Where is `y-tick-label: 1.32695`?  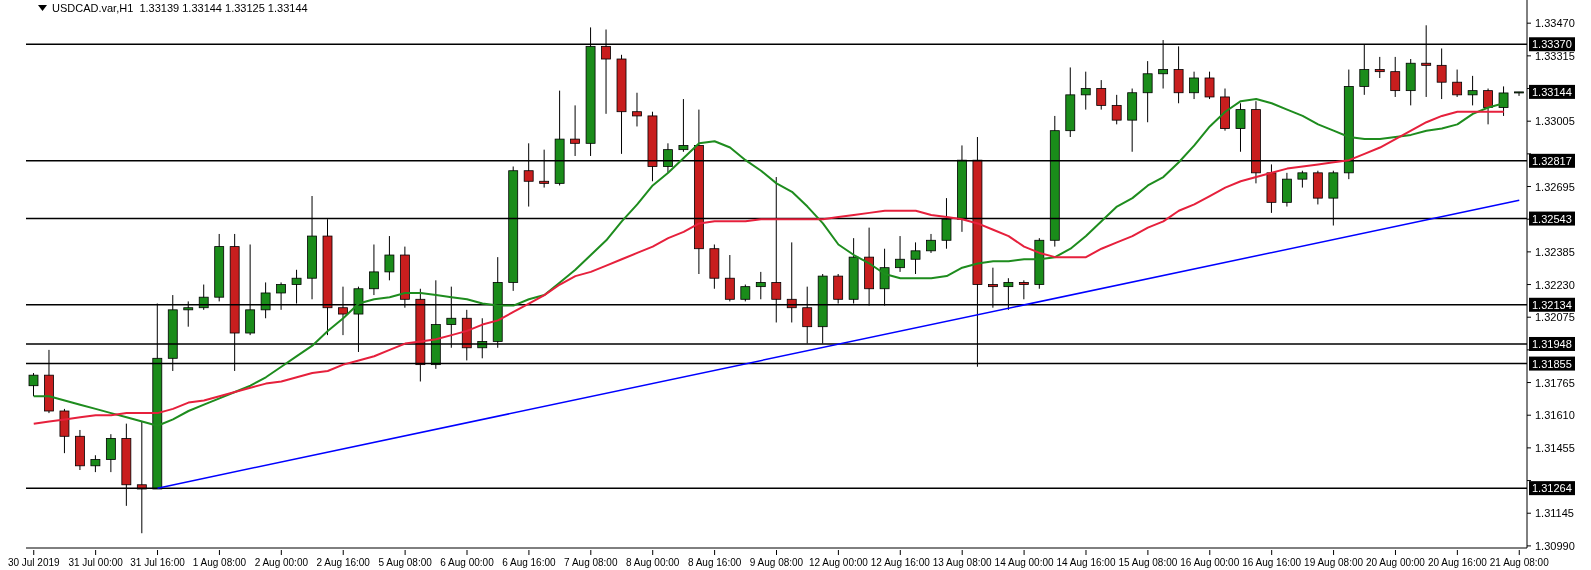 y-tick-label: 1.32695 is located at coordinates (1555, 186).